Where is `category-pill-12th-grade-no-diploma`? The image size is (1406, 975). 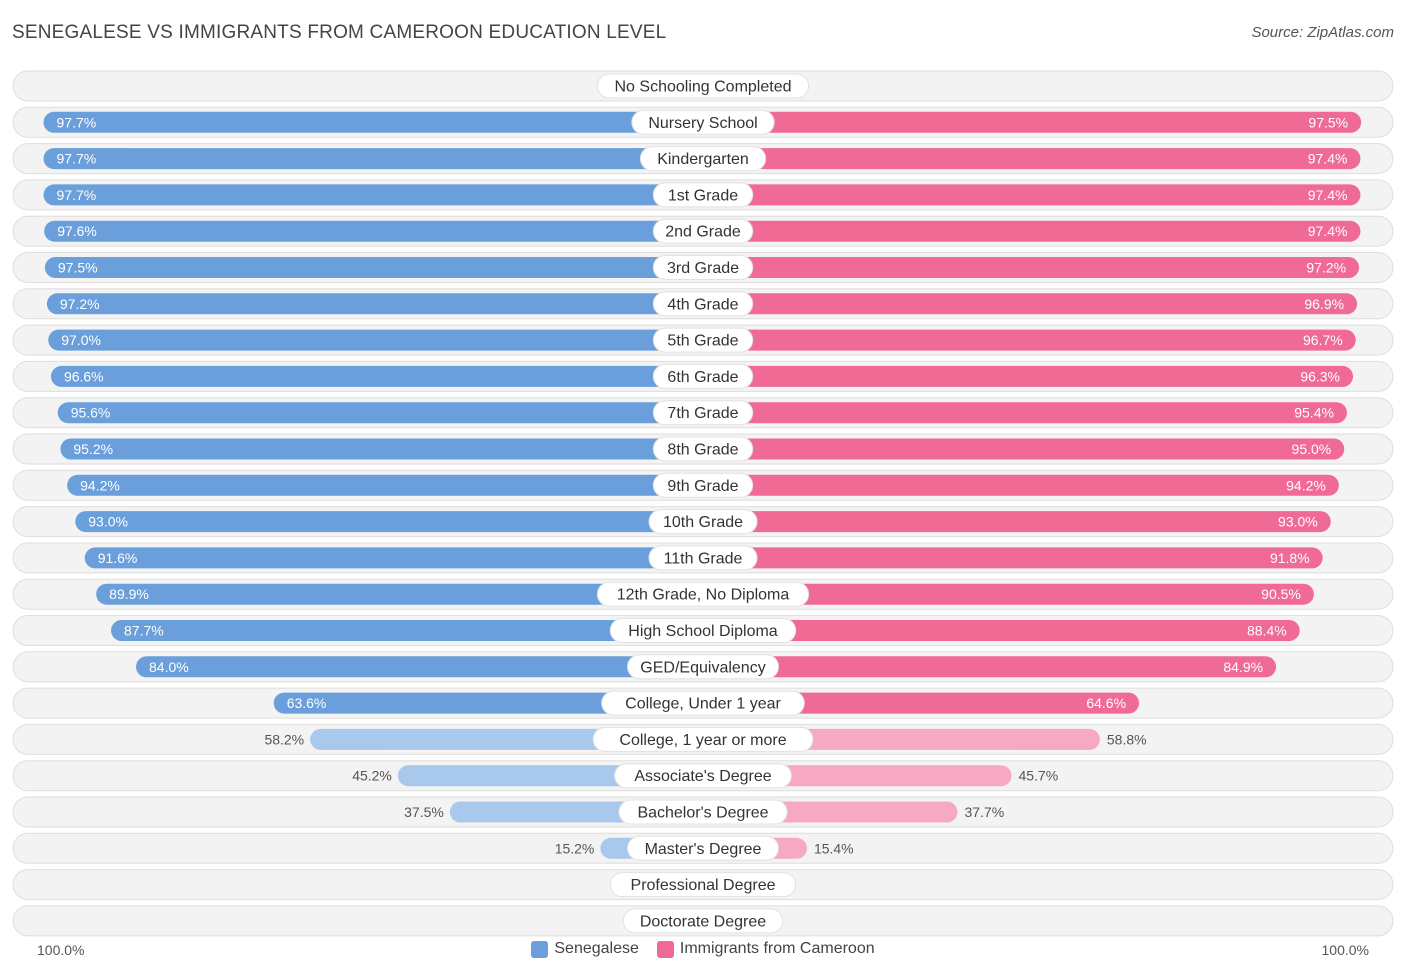
category-pill-12th-grade-no-diploma is located at coordinates (703, 594).